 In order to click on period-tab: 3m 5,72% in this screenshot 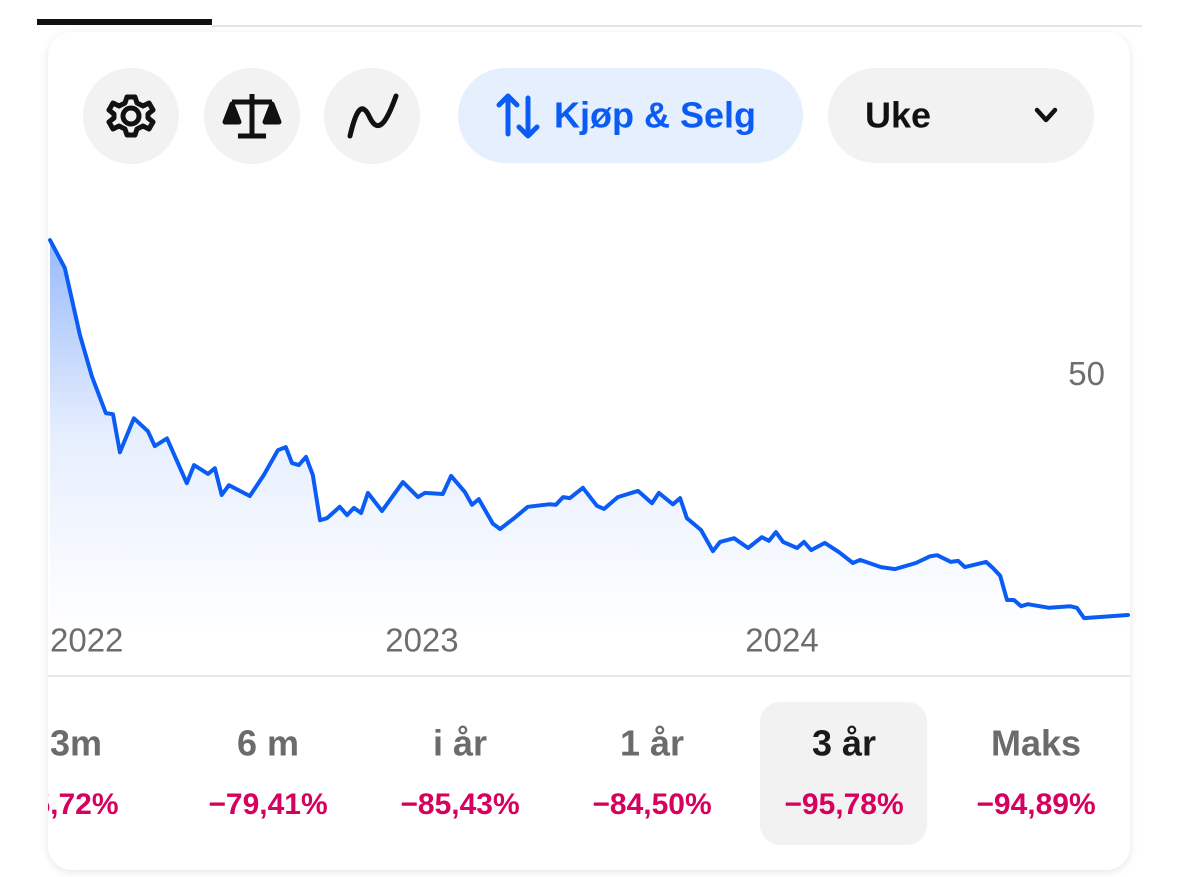, I will do `click(76, 772)`.